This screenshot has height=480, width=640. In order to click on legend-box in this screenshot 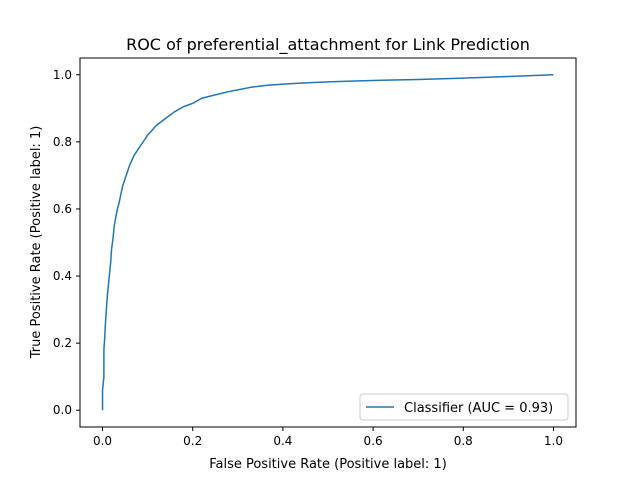, I will do `click(464, 407)`.